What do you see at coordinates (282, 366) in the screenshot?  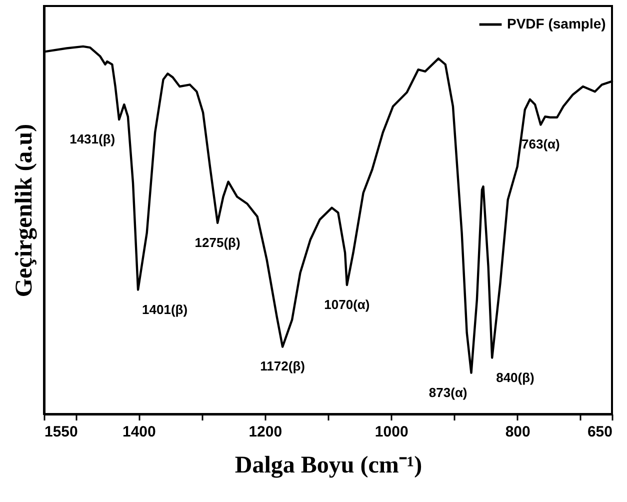 I see `annotation: 1172(β)` at bounding box center [282, 366].